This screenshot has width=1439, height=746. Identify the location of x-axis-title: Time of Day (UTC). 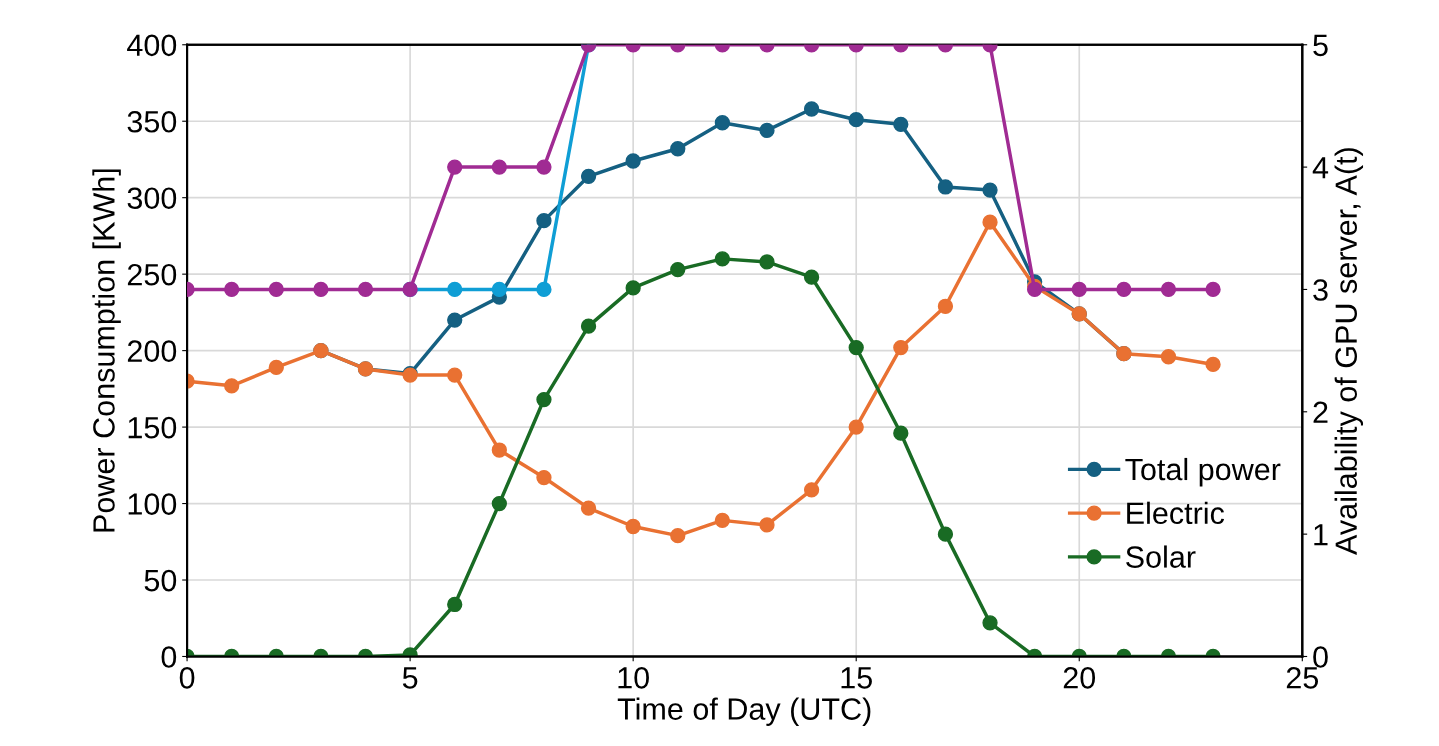
(744, 711).